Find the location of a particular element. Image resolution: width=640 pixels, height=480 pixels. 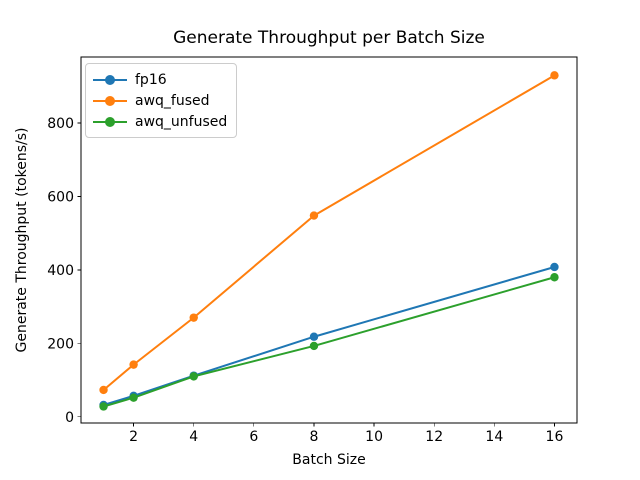

x-tick-label: 16 is located at coordinates (555, 437).